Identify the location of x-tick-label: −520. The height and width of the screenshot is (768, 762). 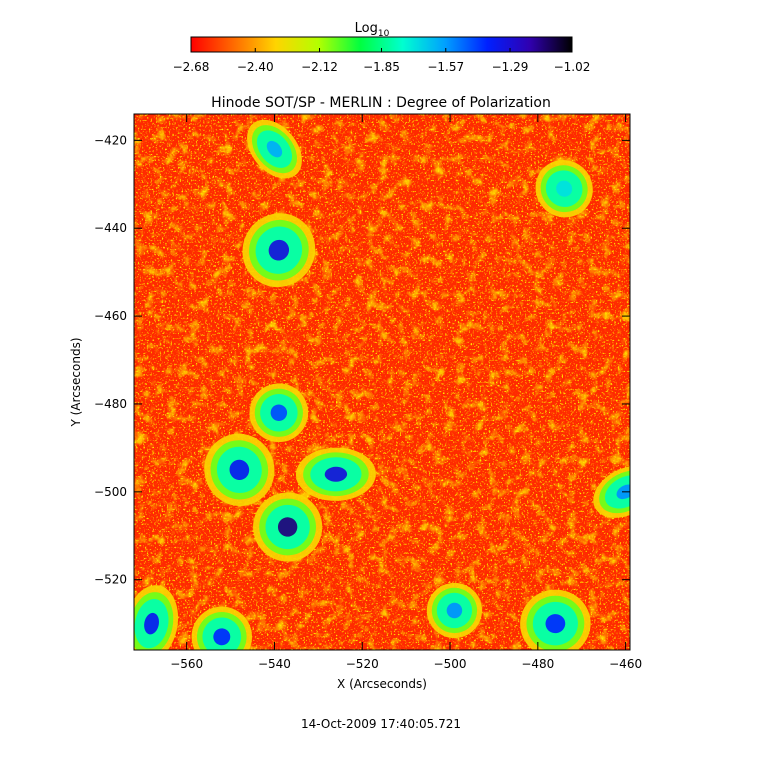
(362, 664).